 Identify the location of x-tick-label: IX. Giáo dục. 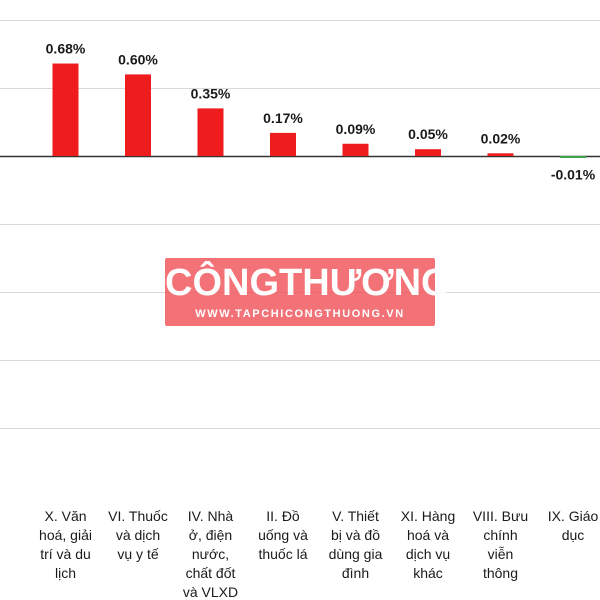
(573, 525).